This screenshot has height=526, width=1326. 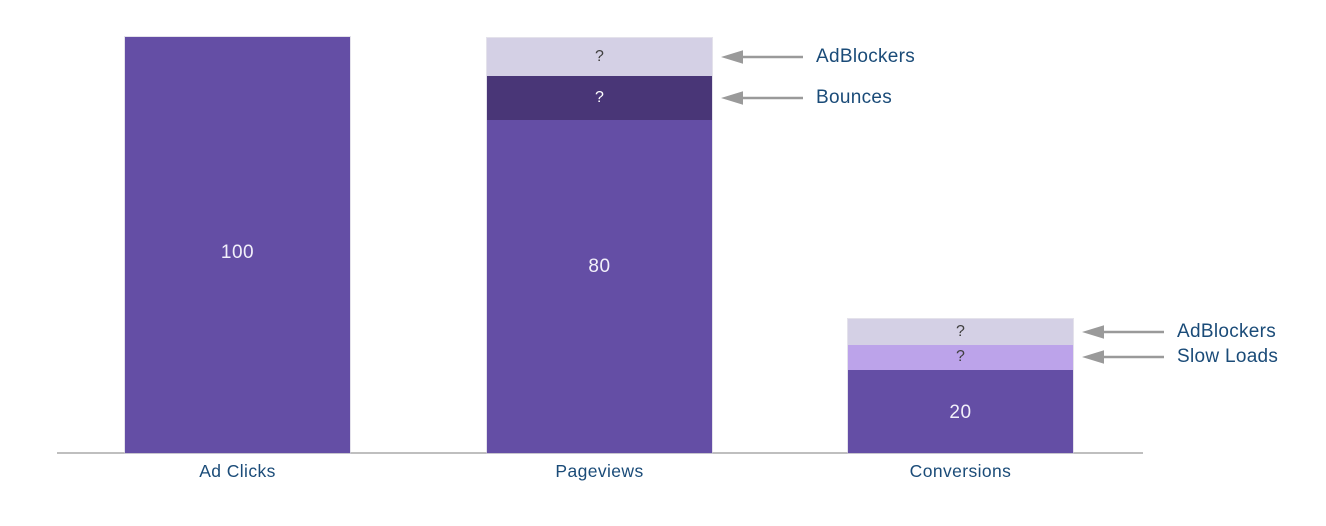 I want to click on category-label-ad-clicks: Ad Clicks, so click(x=237, y=471).